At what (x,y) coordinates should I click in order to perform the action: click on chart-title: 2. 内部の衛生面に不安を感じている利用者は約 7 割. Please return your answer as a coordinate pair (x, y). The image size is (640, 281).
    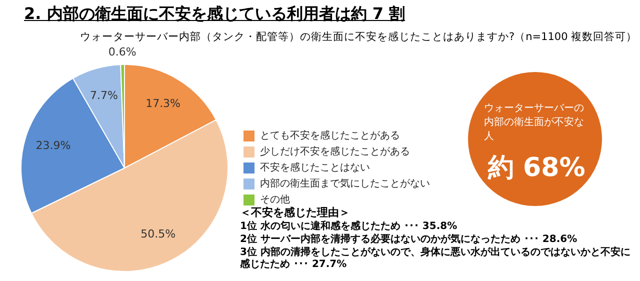
    Looking at the image, I should click on (215, 14).